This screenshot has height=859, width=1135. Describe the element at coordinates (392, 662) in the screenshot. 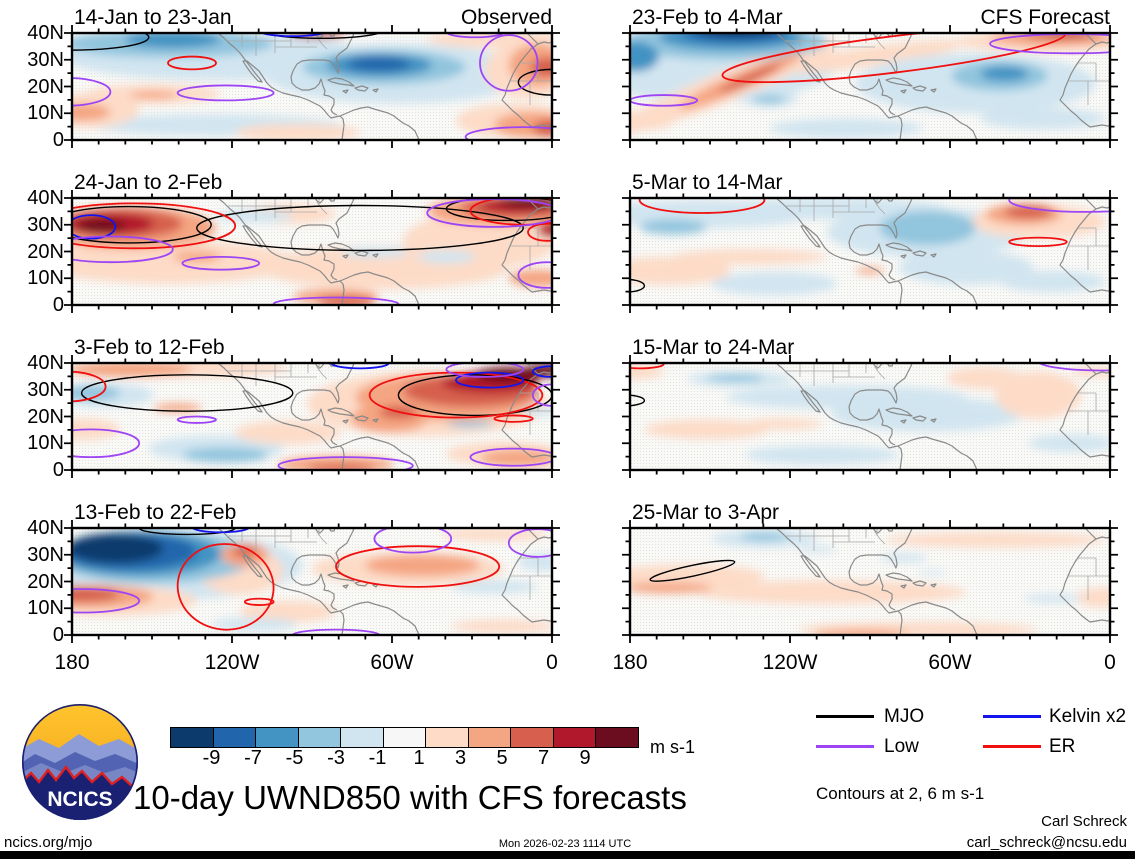

I see `x-axis-label: 60W` at that location.